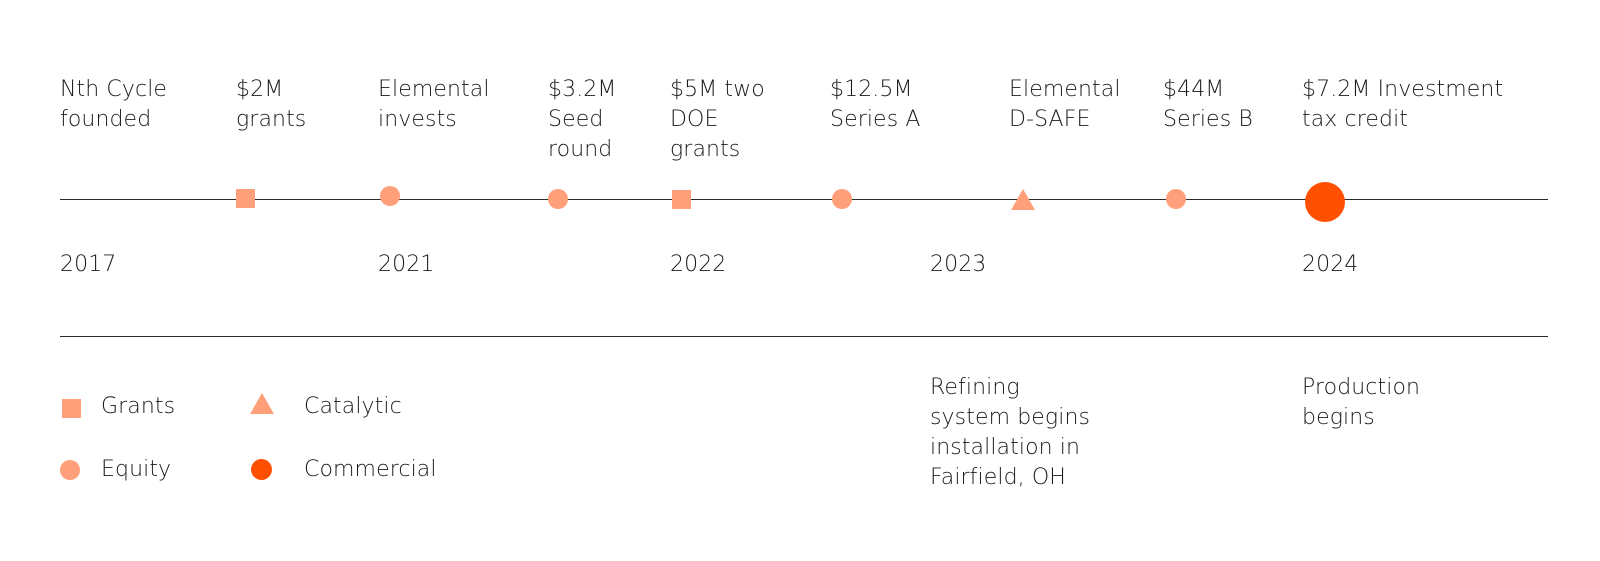 This screenshot has width=1600, height=561. I want to click on legend-catalytic-label: Catalytic, so click(353, 406).